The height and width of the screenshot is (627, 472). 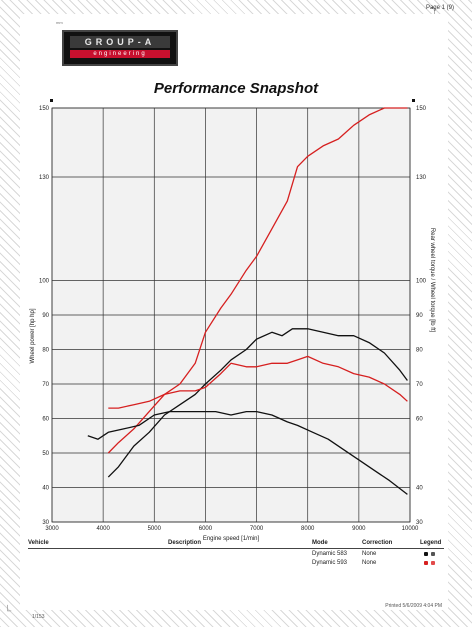 What do you see at coordinates (120, 42) in the screenshot?
I see `logo-wordmark: GROUP-A` at bounding box center [120, 42].